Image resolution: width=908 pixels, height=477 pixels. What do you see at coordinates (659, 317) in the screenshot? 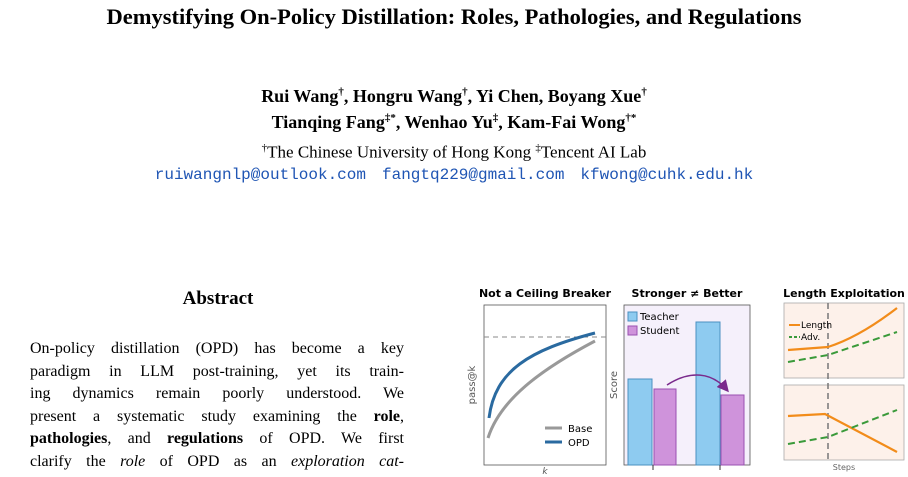
I see `legend-label: Teacher` at bounding box center [659, 317].